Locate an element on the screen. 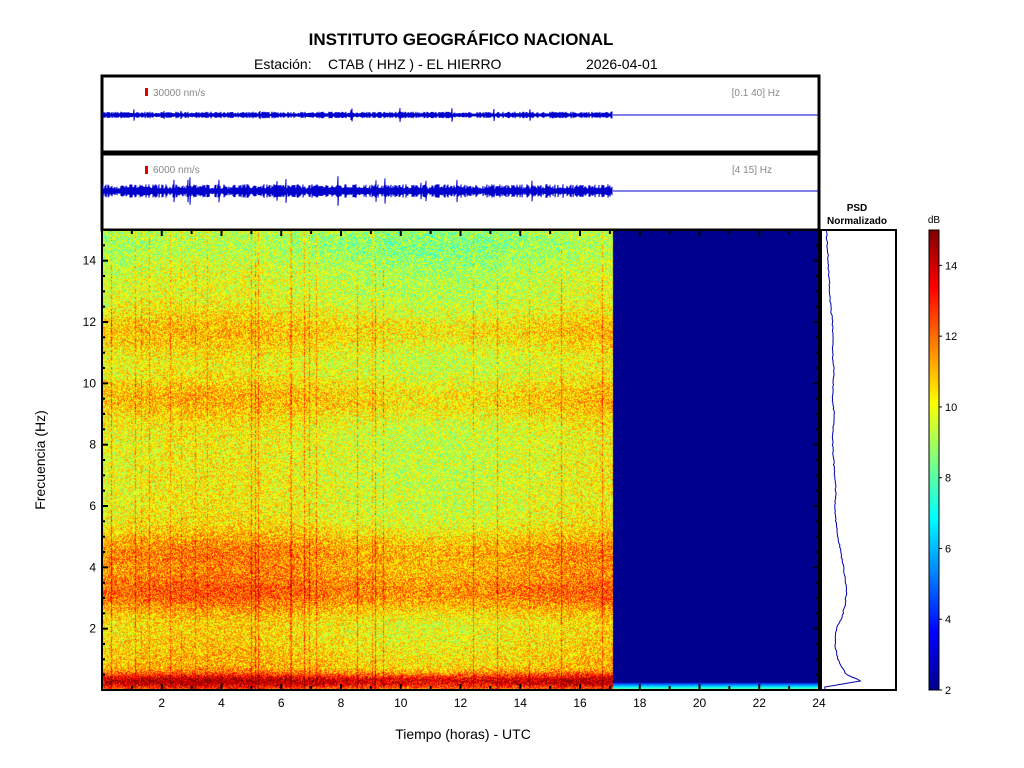 Image resolution: width=1024 pixels, height=768 pixels. colorbar-ticks: 2 4 6 8 10 12 14 is located at coordinates (948, 478).